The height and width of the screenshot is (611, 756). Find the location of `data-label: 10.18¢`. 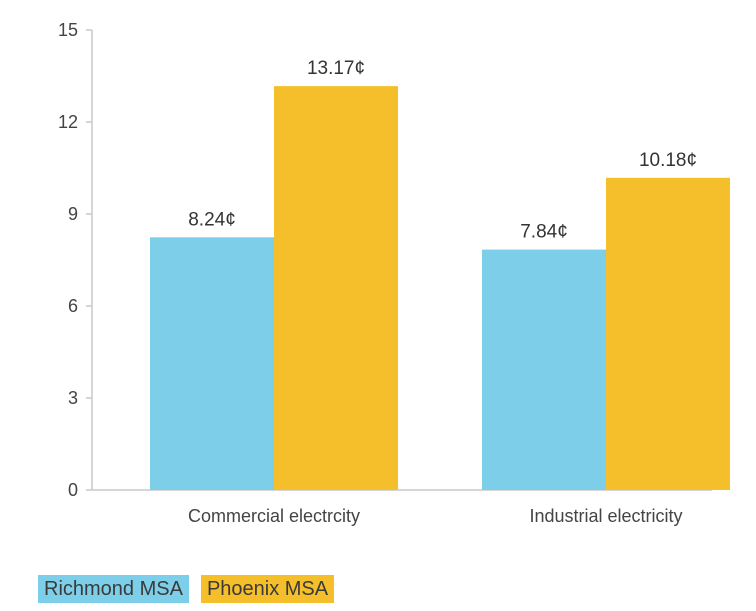

data-label: 10.18¢ is located at coordinates (668, 160).